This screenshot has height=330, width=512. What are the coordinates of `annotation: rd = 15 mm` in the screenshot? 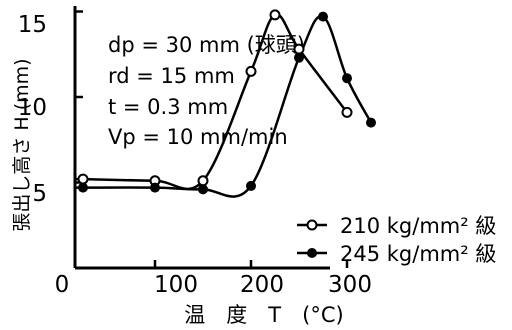 It's located at (171, 76).